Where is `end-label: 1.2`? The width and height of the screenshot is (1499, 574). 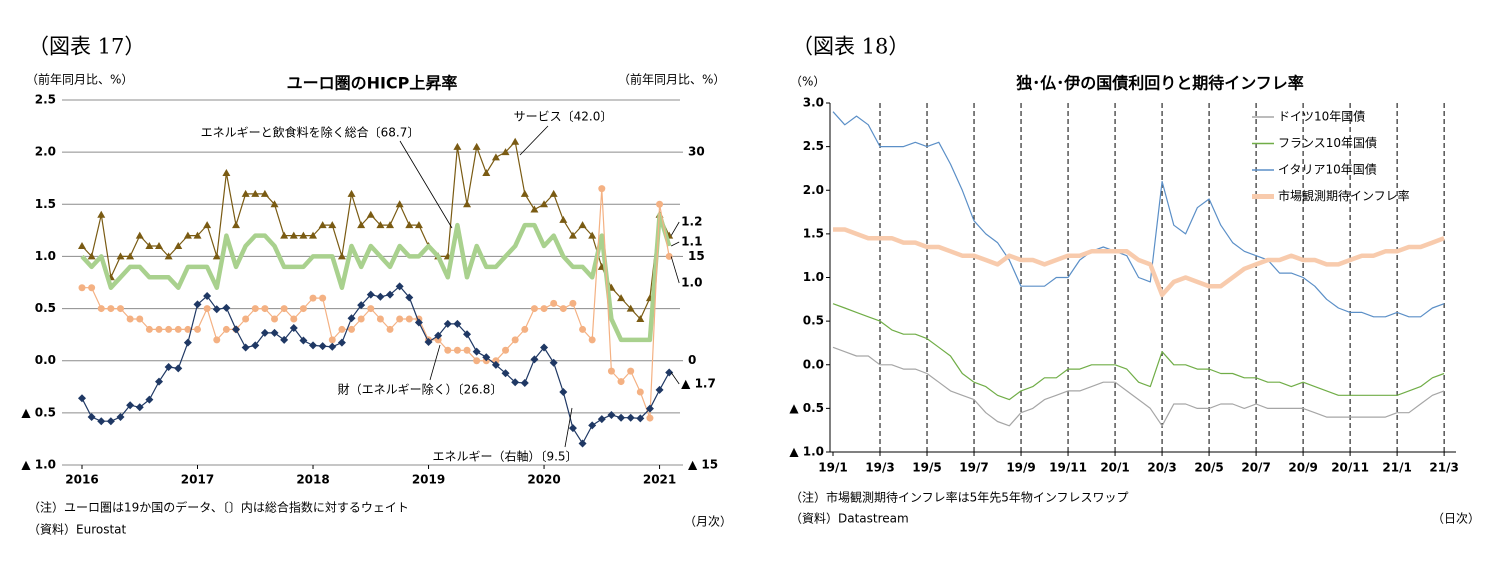
end-label: 1.2 is located at coordinates (691, 222).